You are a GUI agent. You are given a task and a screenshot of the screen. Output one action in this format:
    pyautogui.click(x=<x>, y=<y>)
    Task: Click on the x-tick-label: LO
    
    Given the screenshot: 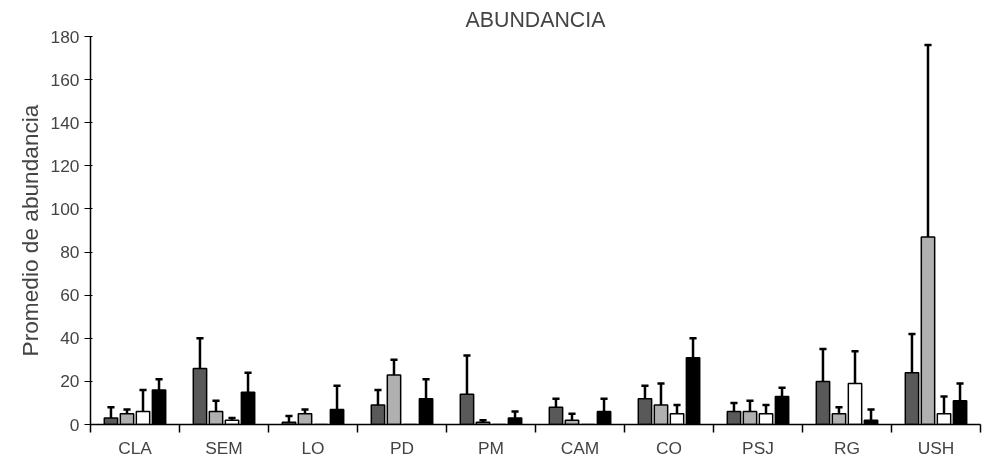 What is the action you would take?
    pyautogui.click(x=313, y=447)
    